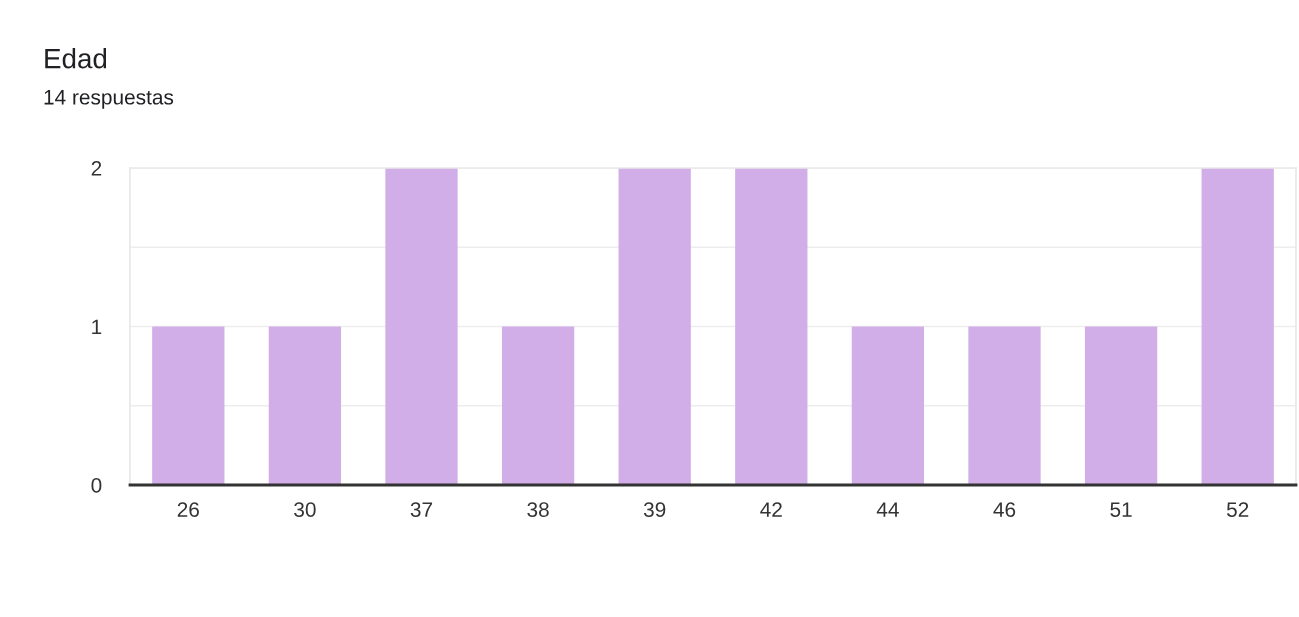  I want to click on x-tick-label: 44, so click(887, 509).